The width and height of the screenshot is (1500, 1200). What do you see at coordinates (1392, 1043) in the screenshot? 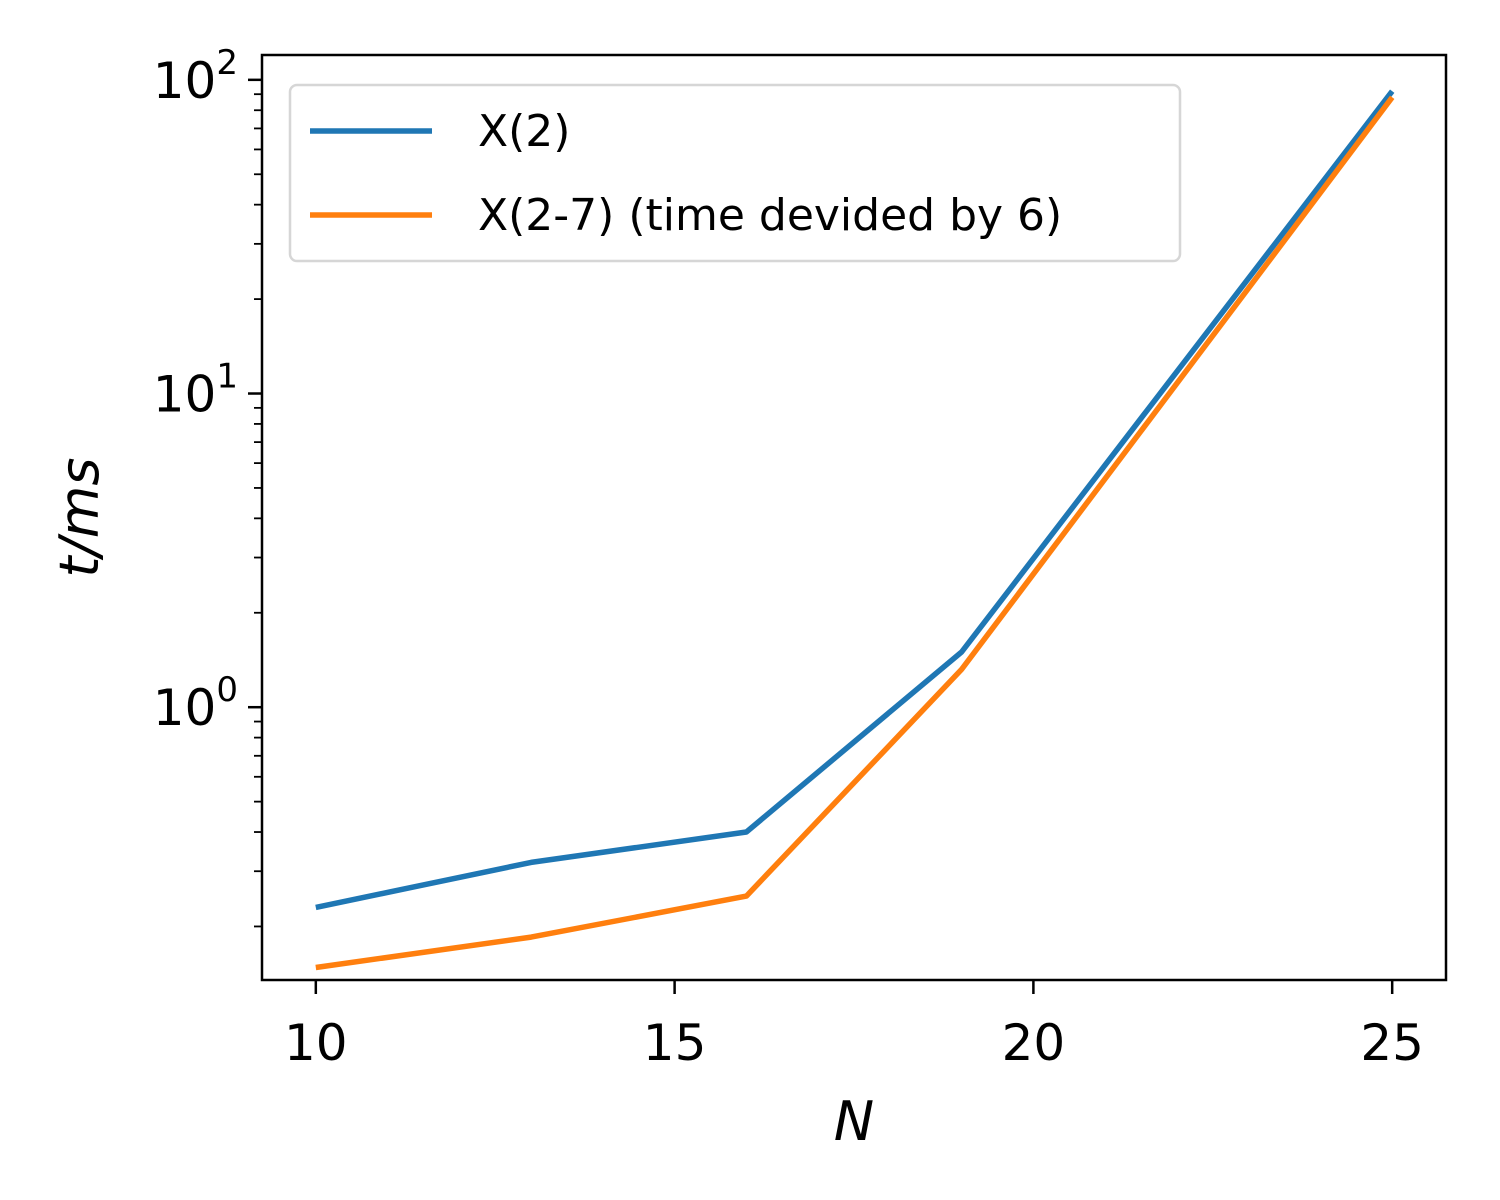
I see `x-tick-label: 25` at bounding box center [1392, 1043].